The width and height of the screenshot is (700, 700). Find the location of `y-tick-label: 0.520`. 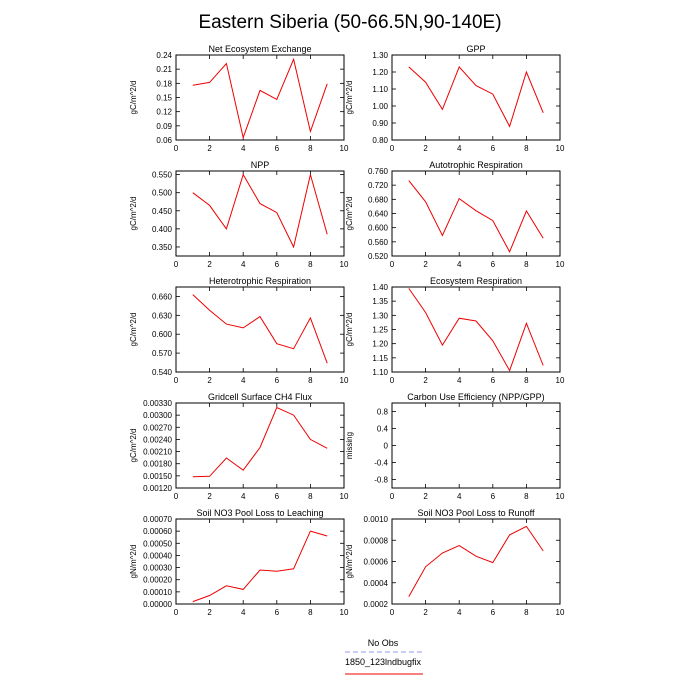

y-tick-label: 0.520 is located at coordinates (378, 256).